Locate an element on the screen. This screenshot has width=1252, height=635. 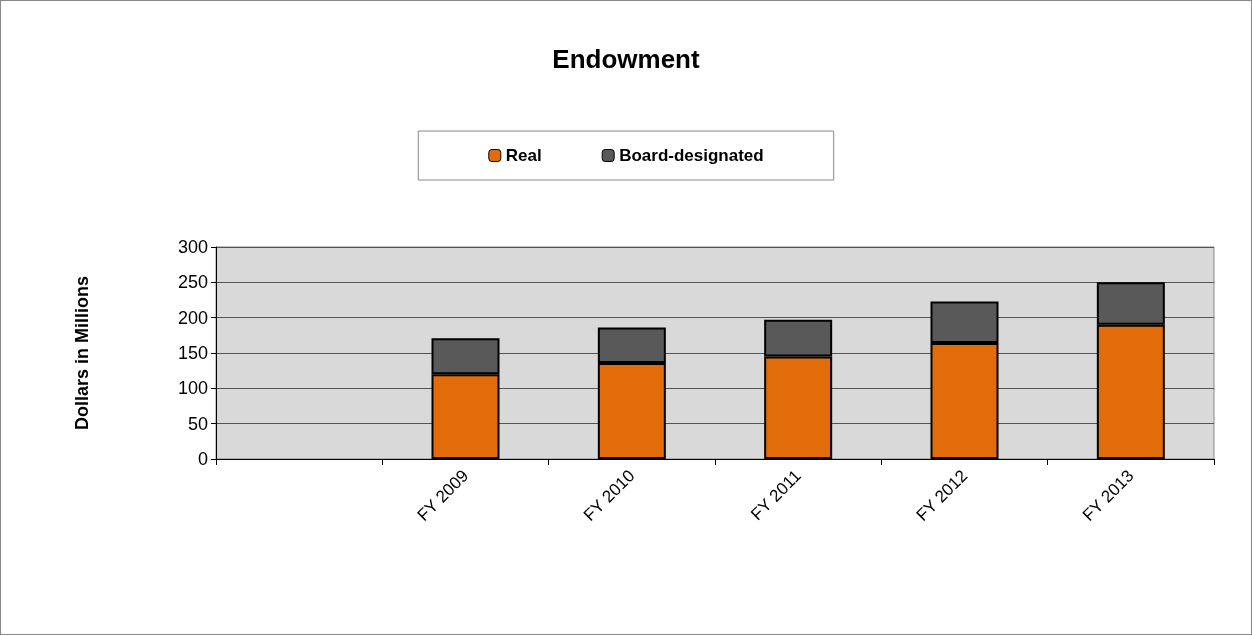
y-tick-label: 100 is located at coordinates (192, 388).